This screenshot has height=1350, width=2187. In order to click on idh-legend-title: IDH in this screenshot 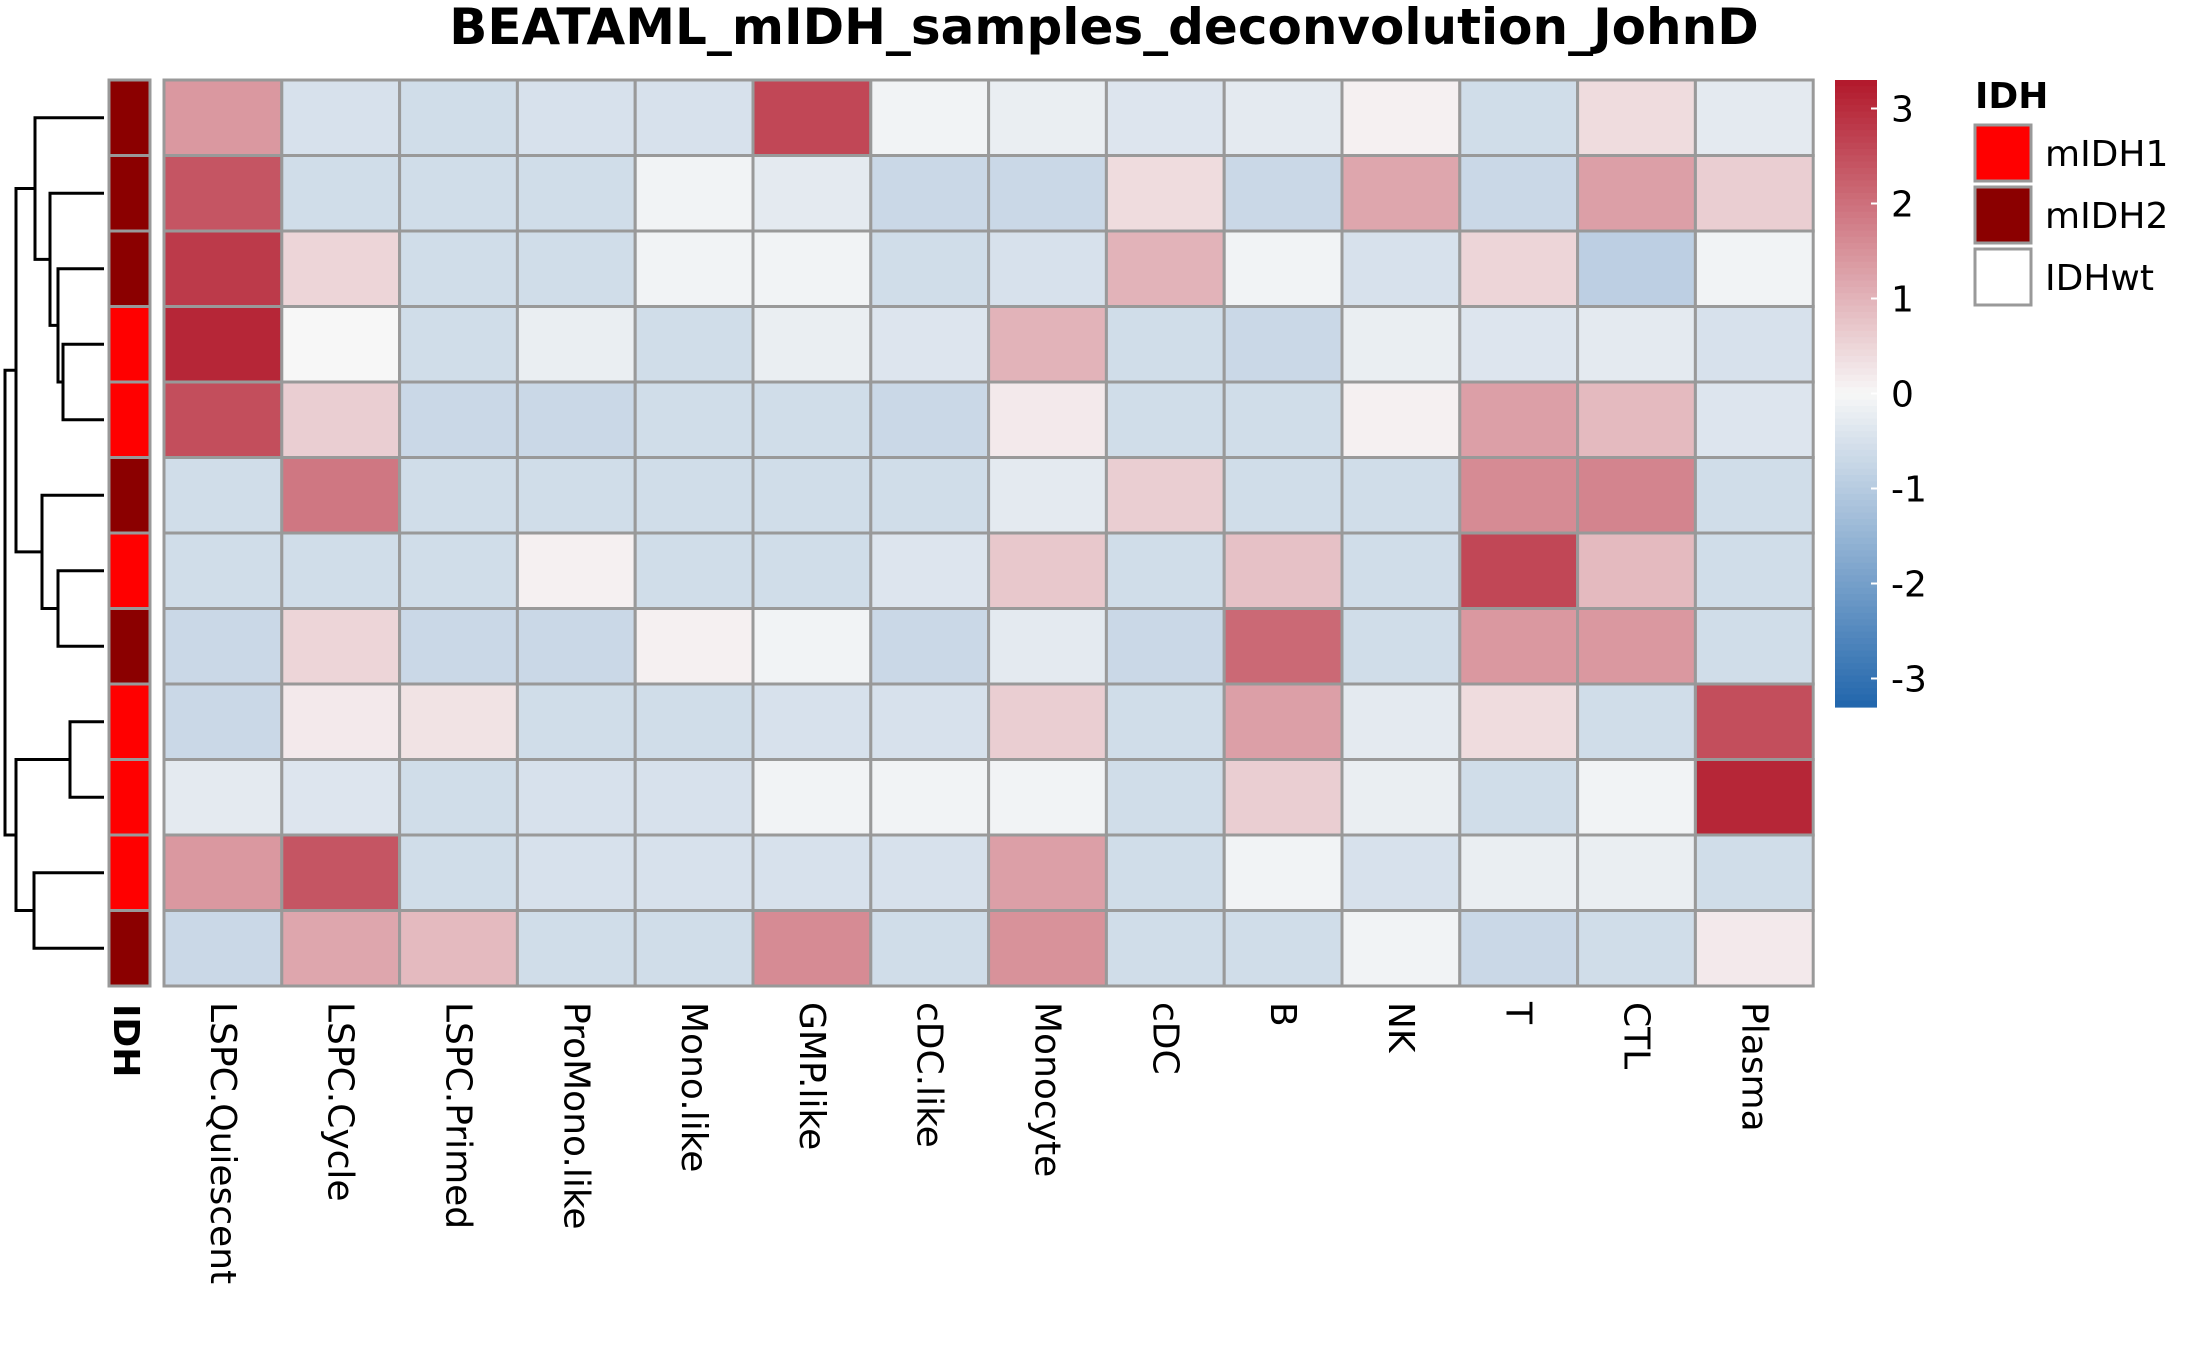, I will do `click(2011, 96)`.